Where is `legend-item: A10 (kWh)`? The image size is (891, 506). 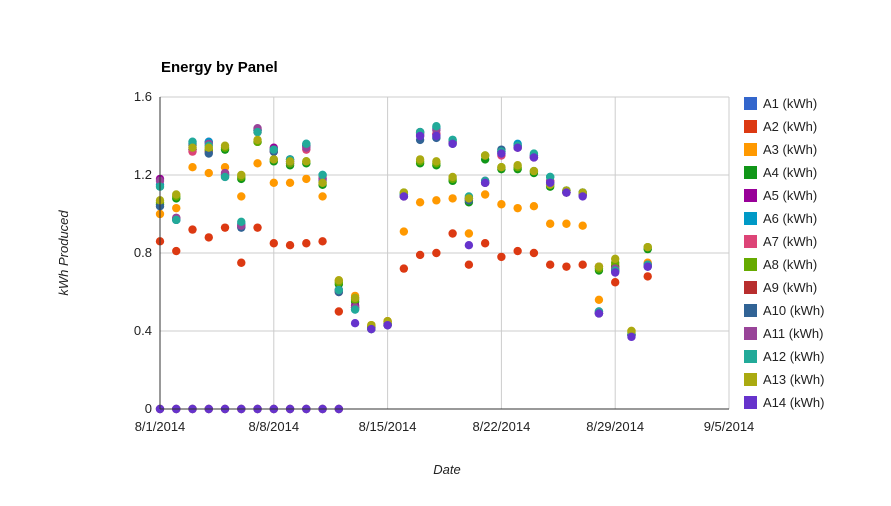
legend-item: A10 (kWh) is located at coordinates (784, 310).